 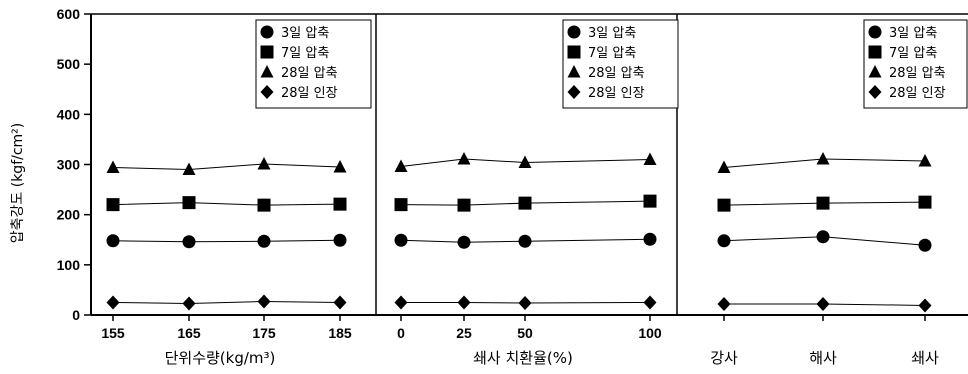 I want to click on x-tick-label: 25, so click(x=464, y=333).